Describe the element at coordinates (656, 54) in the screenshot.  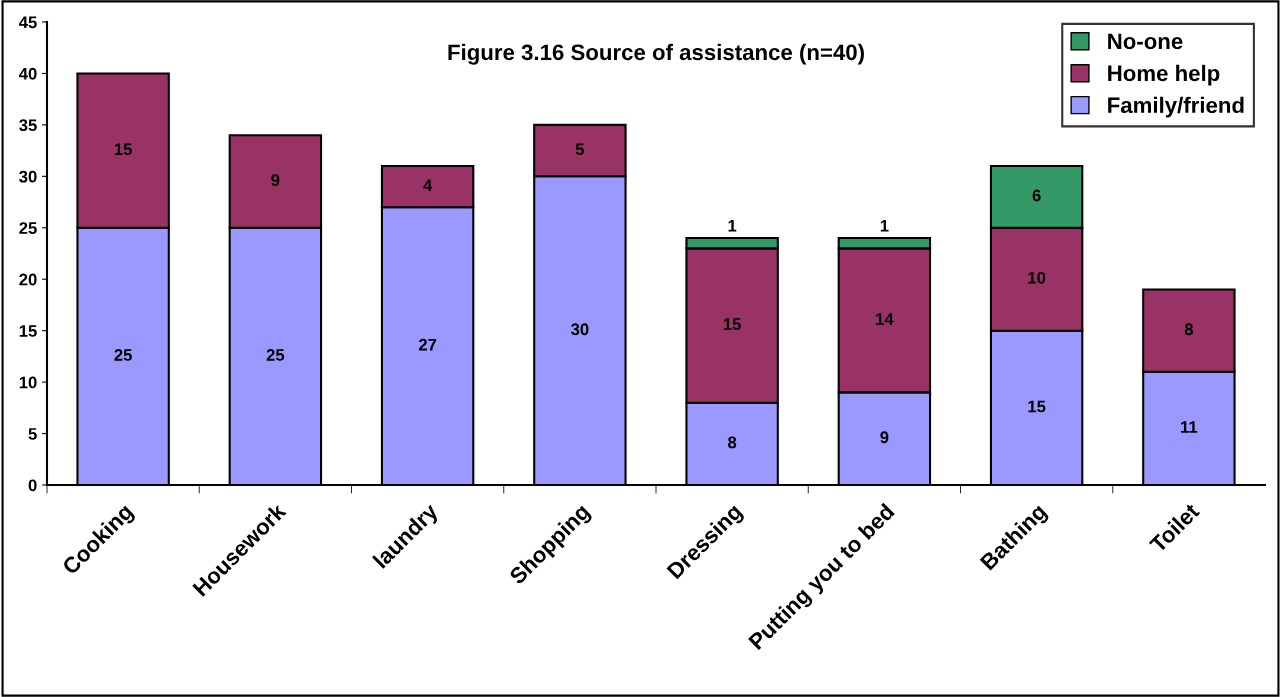
I see `text: Figure 3.16 Source of assistance (n=40)` at that location.